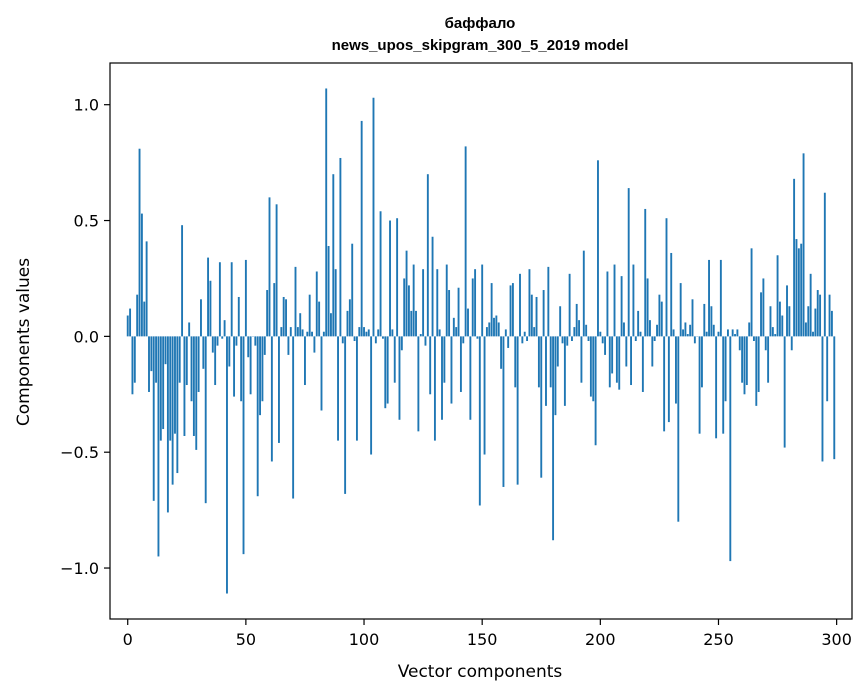 The width and height of the screenshot is (867, 696). What do you see at coordinates (836, 639) in the screenshot?
I see `x-tick-label: 300` at bounding box center [836, 639].